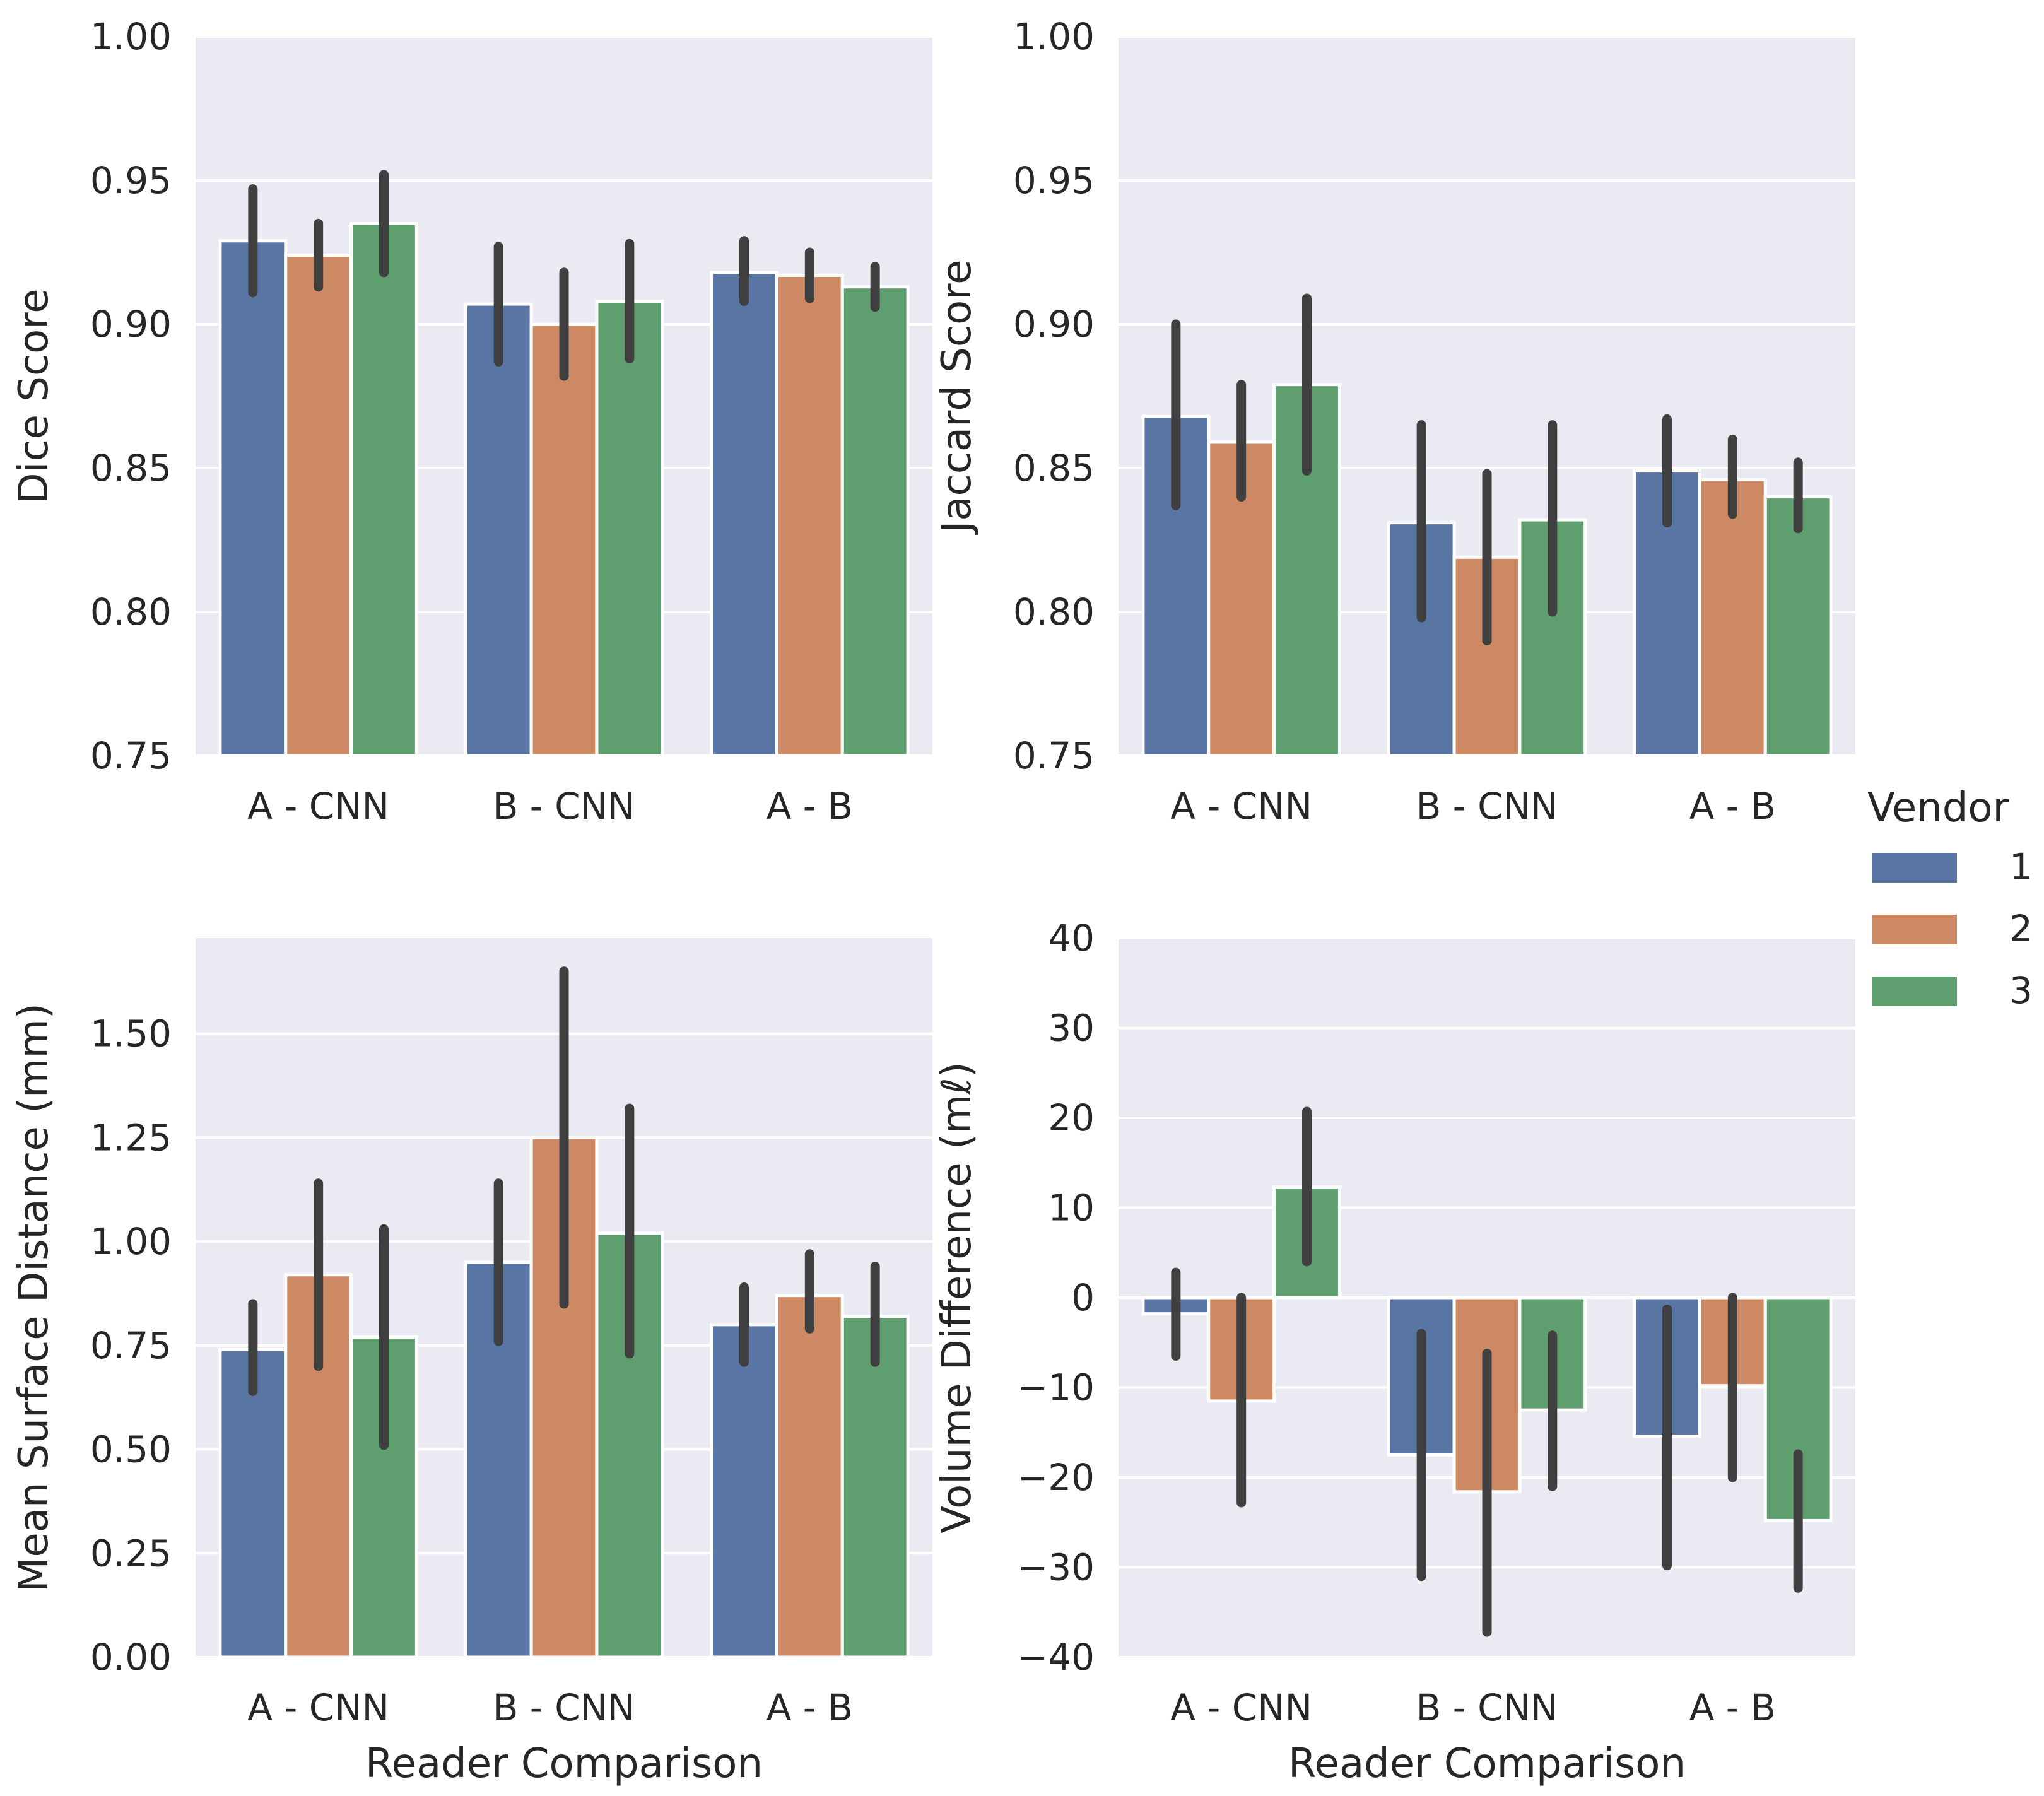 The width and height of the screenshot is (2044, 1796). I want to click on legend-label: 3, so click(2021, 990).